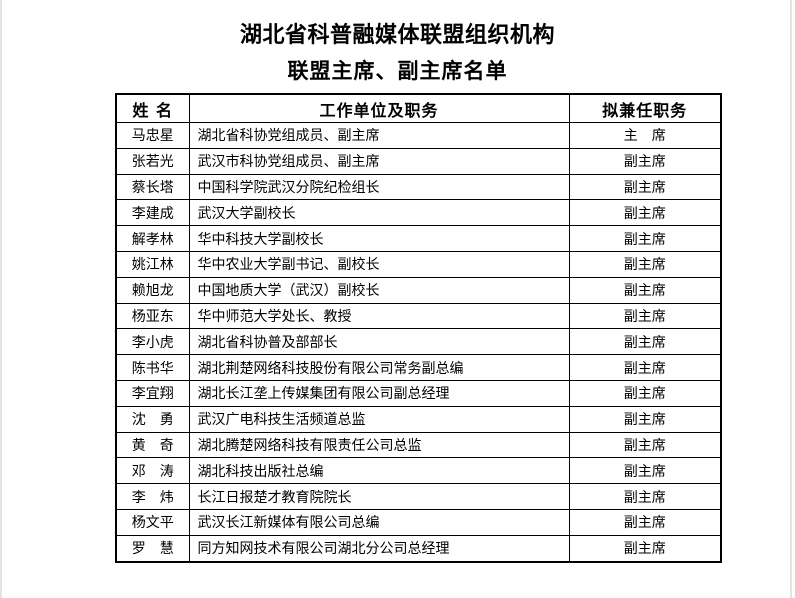 The width and height of the screenshot is (795, 598). I want to click on table-header-row: 姓 名 工作单位及职务 拟兼任职务, so click(418, 108).